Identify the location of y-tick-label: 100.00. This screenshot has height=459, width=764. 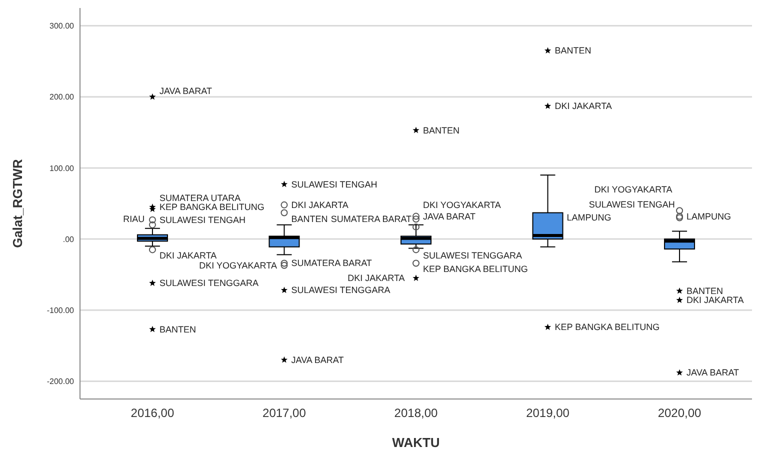
(62, 168).